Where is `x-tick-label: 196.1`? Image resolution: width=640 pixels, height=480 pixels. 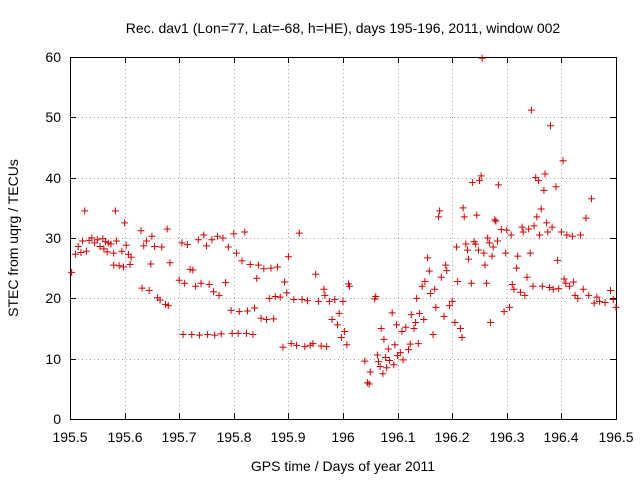 x-tick-label: 196.1 is located at coordinates (397, 437).